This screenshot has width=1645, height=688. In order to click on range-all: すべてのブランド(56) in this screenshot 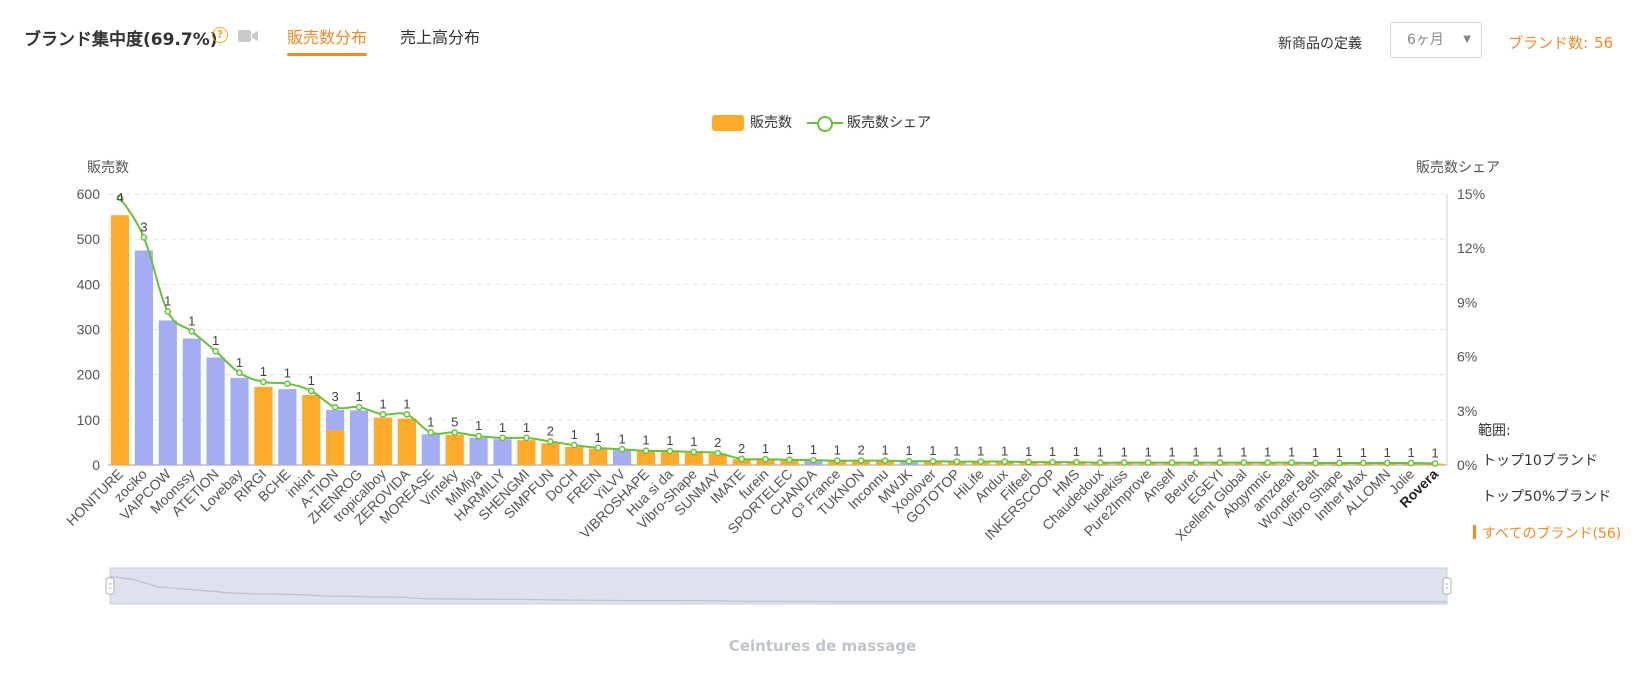, I will do `click(1546, 533)`.